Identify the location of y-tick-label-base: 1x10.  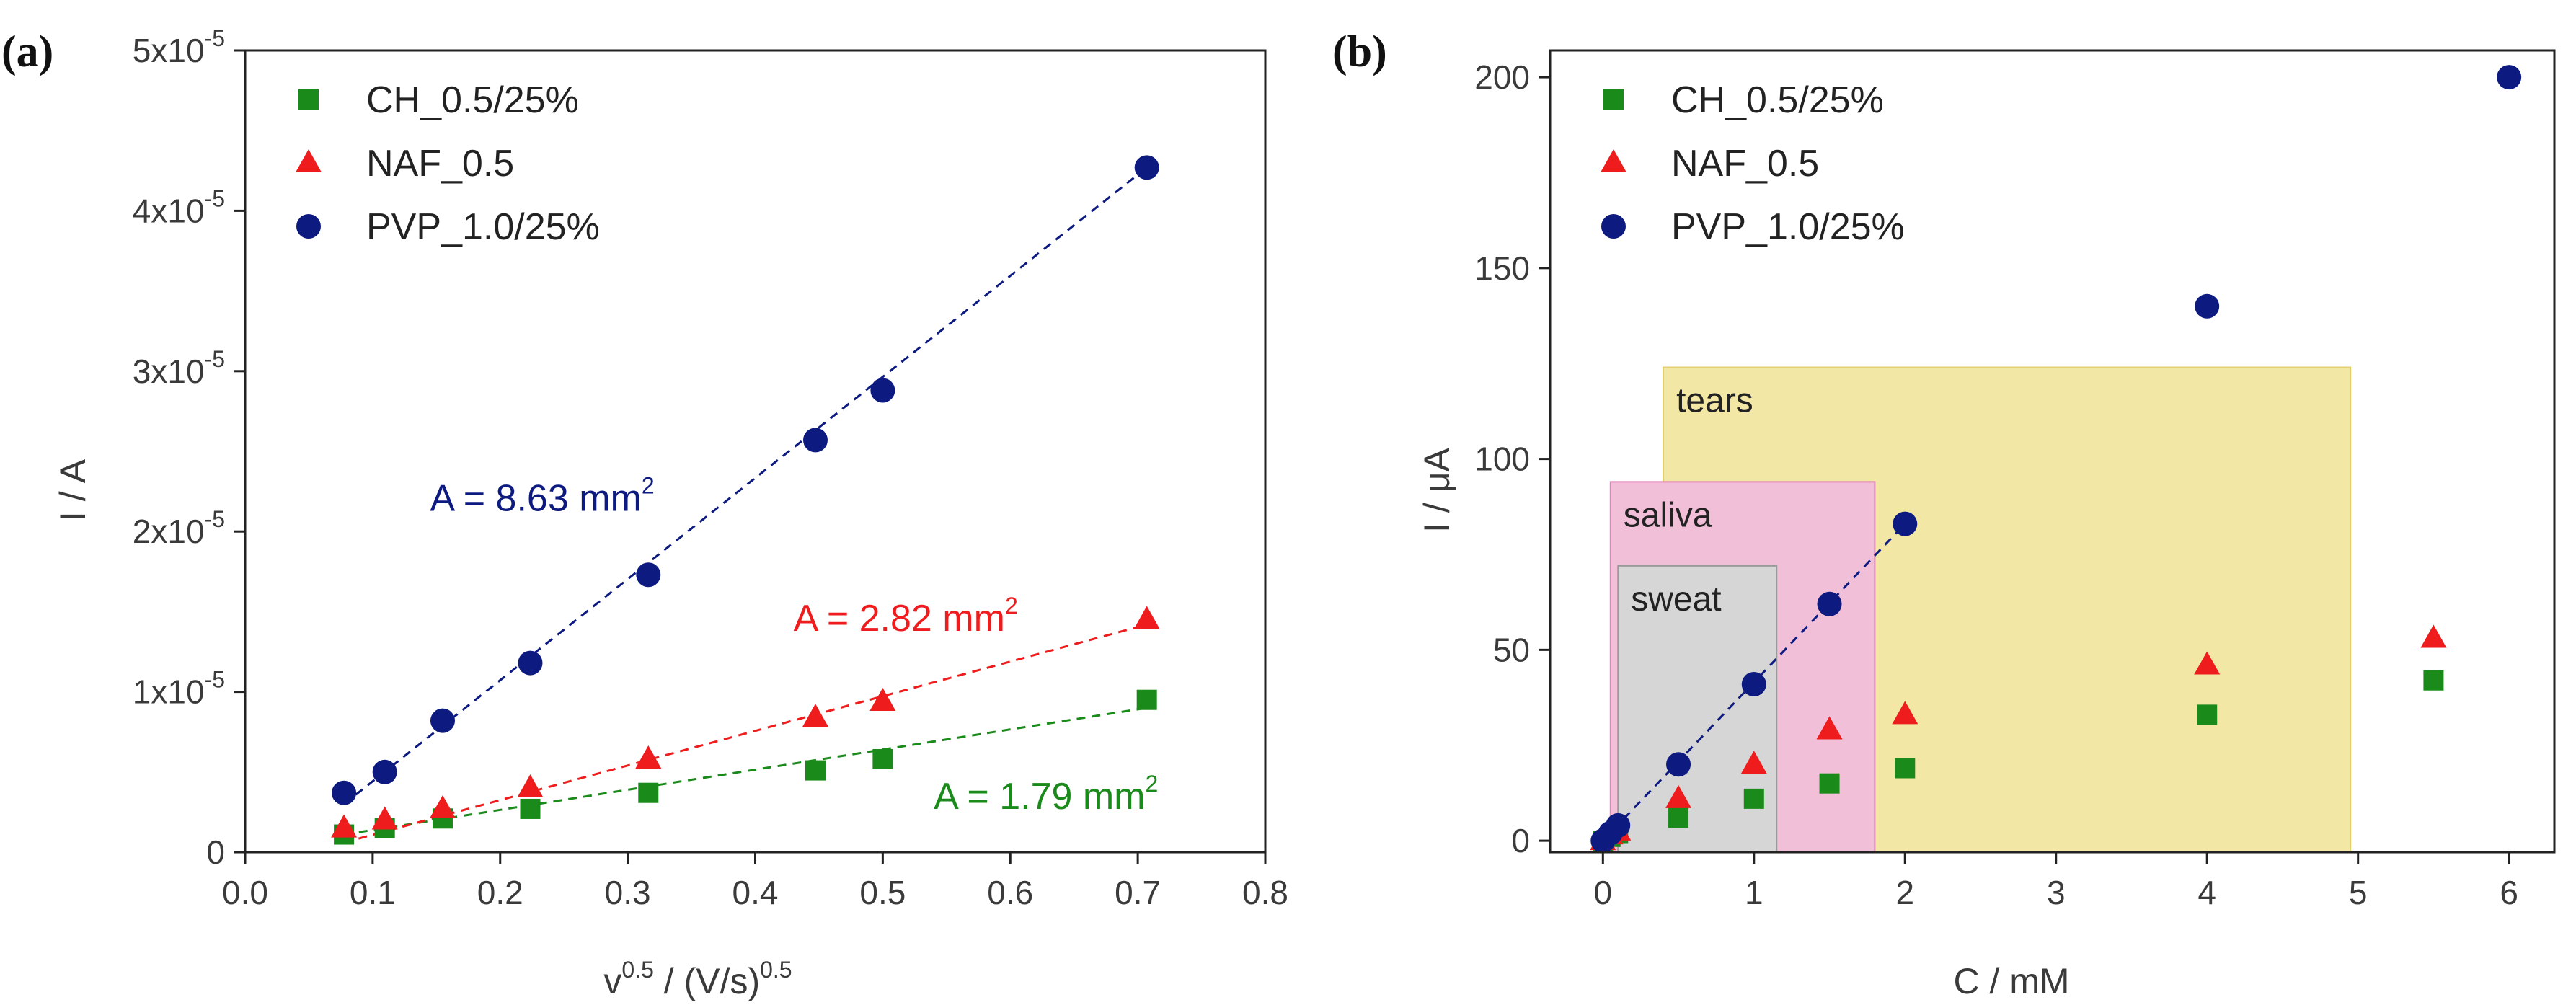
(169, 692).